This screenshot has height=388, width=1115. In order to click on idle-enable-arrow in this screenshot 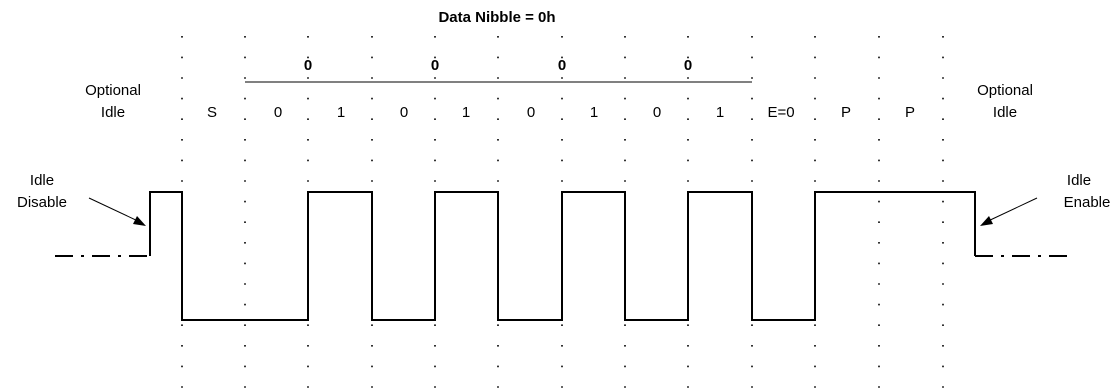, I will do `click(1009, 211)`.